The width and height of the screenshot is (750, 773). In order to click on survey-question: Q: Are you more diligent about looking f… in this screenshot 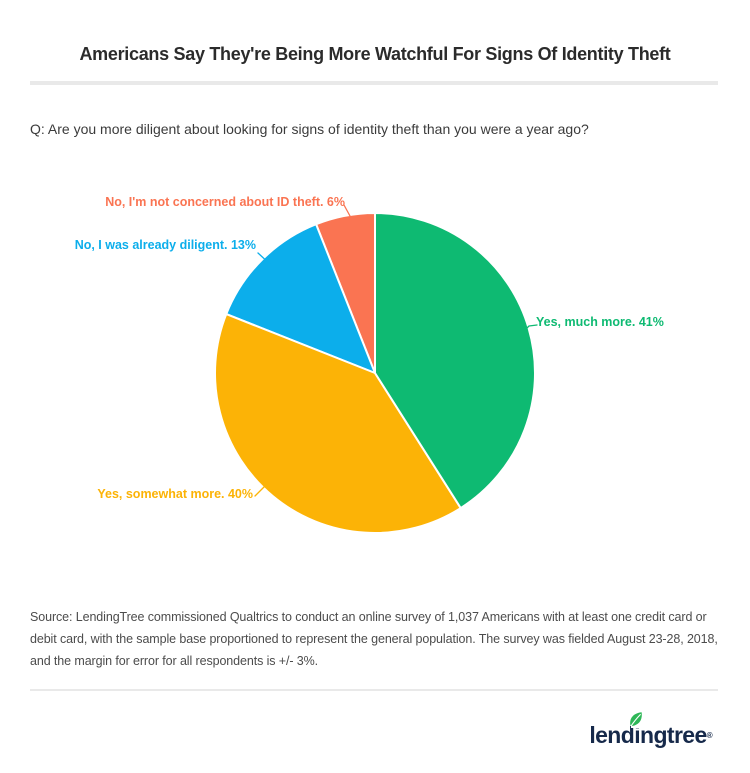, I will do `click(309, 129)`.